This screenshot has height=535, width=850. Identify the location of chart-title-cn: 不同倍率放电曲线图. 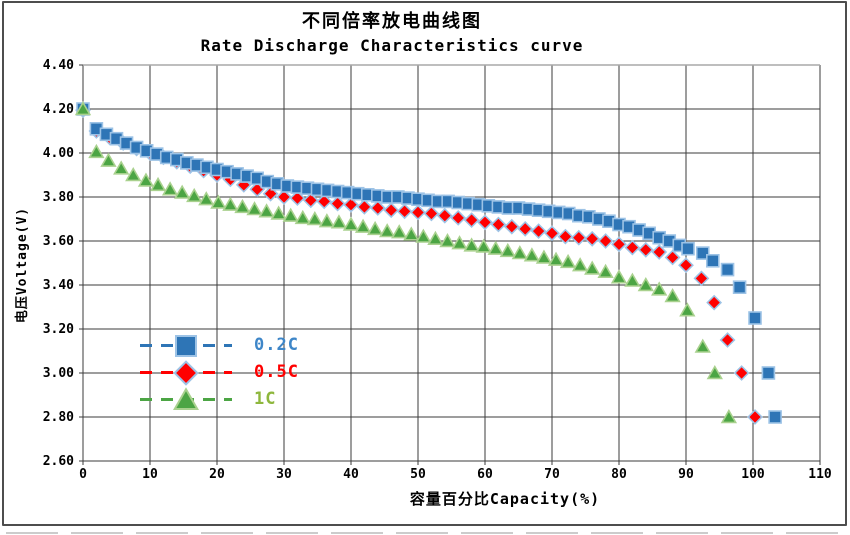
(392, 21).